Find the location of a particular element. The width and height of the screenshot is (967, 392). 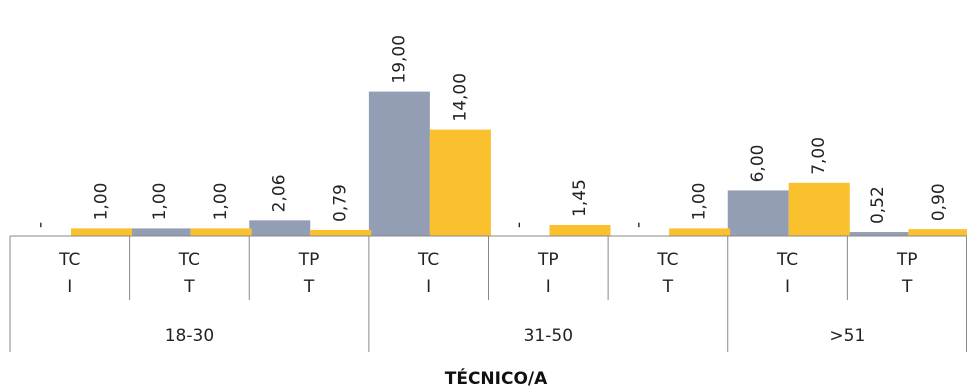

bar-series2-cat6 is located at coordinates (700, 232).